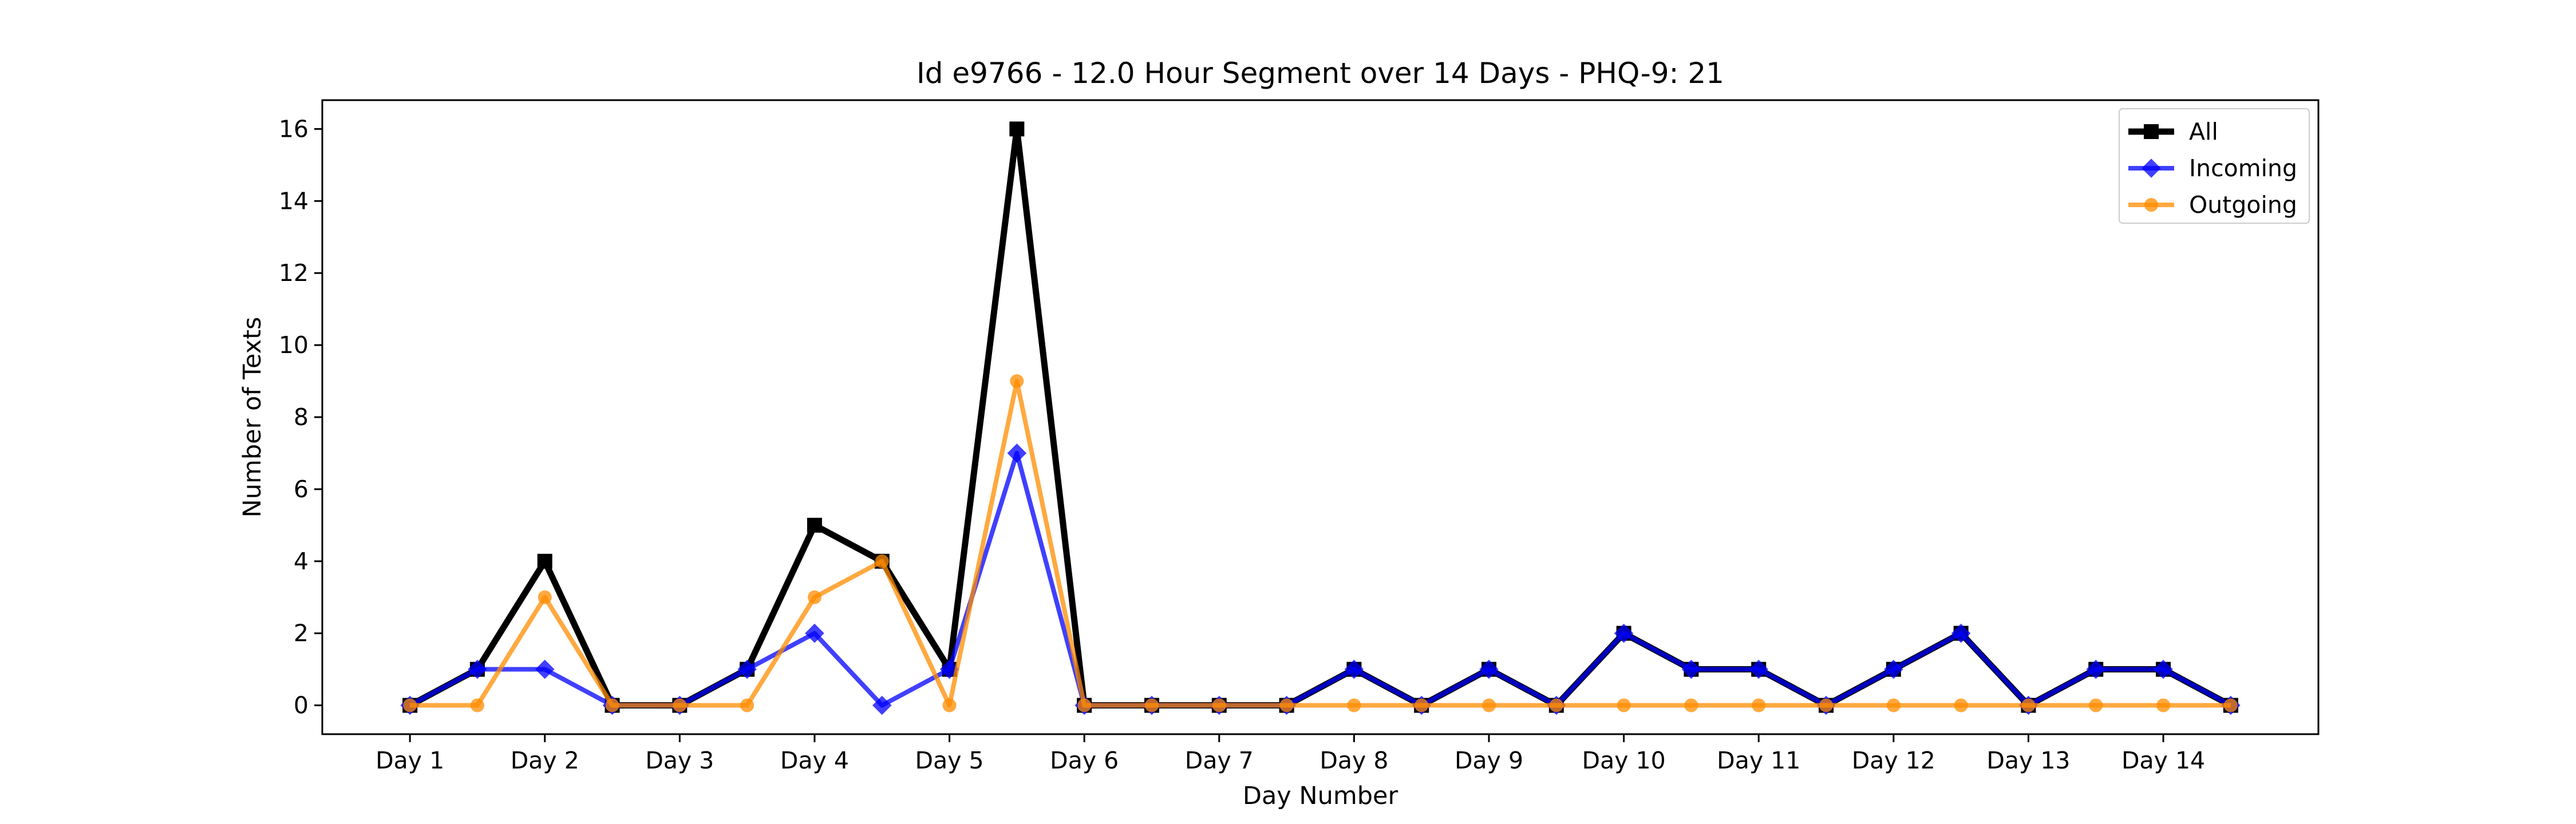 The width and height of the screenshot is (2576, 824). I want to click on legend-item-outgoing: Outgoing, so click(2212, 205).